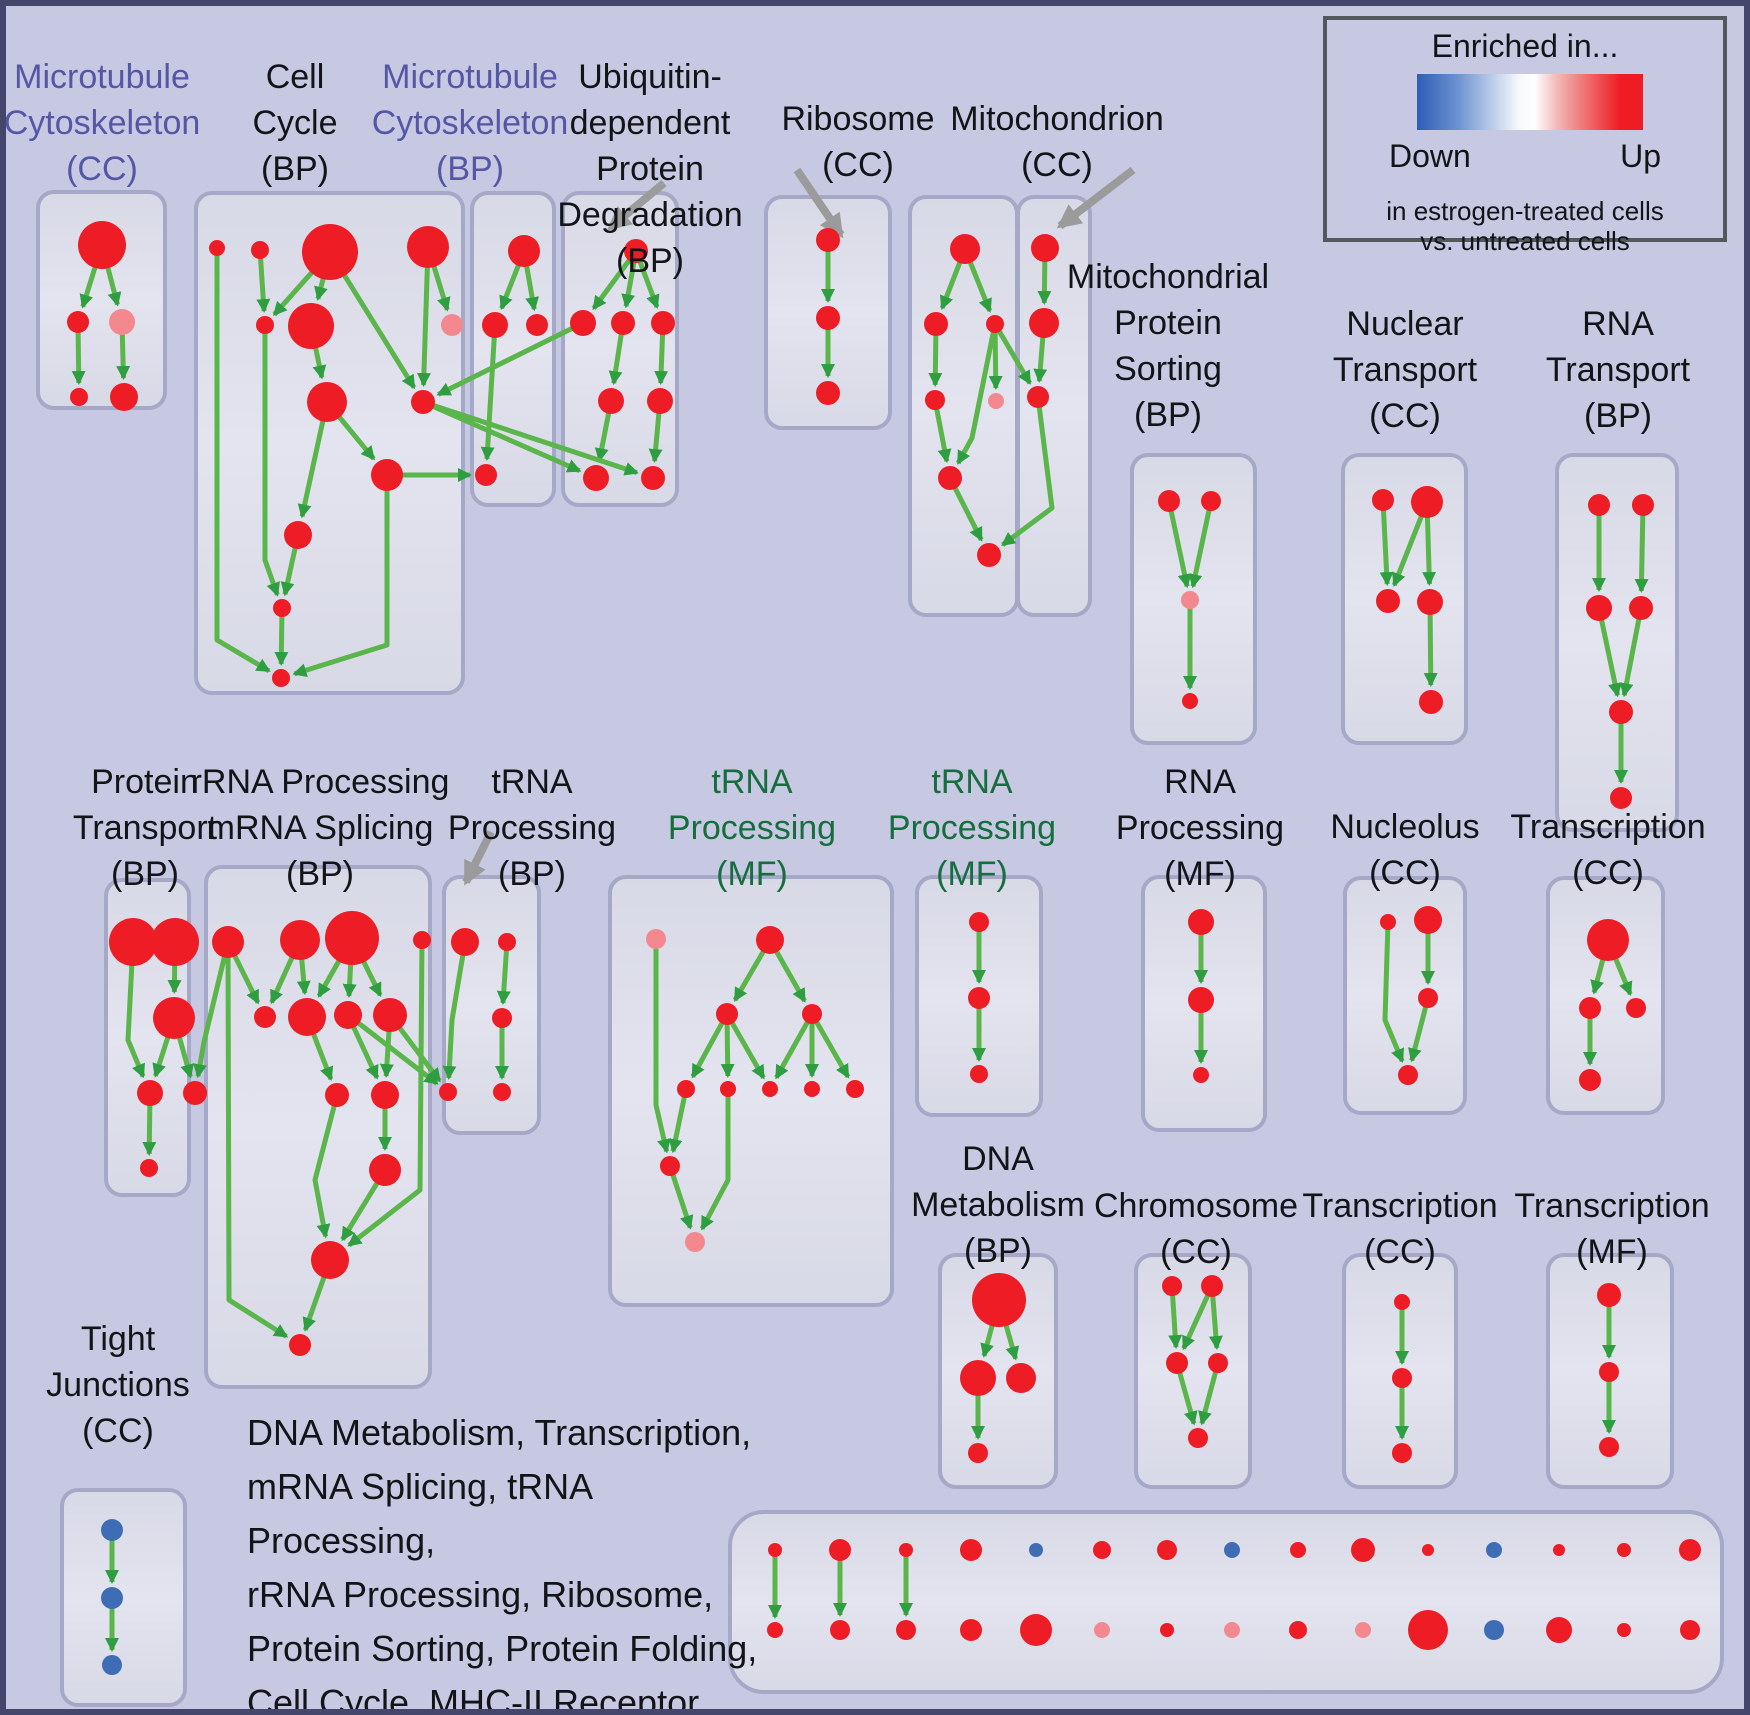  What do you see at coordinates (979, 998) in the screenshot?
I see `trna-processing-mf-small-node` at bounding box center [979, 998].